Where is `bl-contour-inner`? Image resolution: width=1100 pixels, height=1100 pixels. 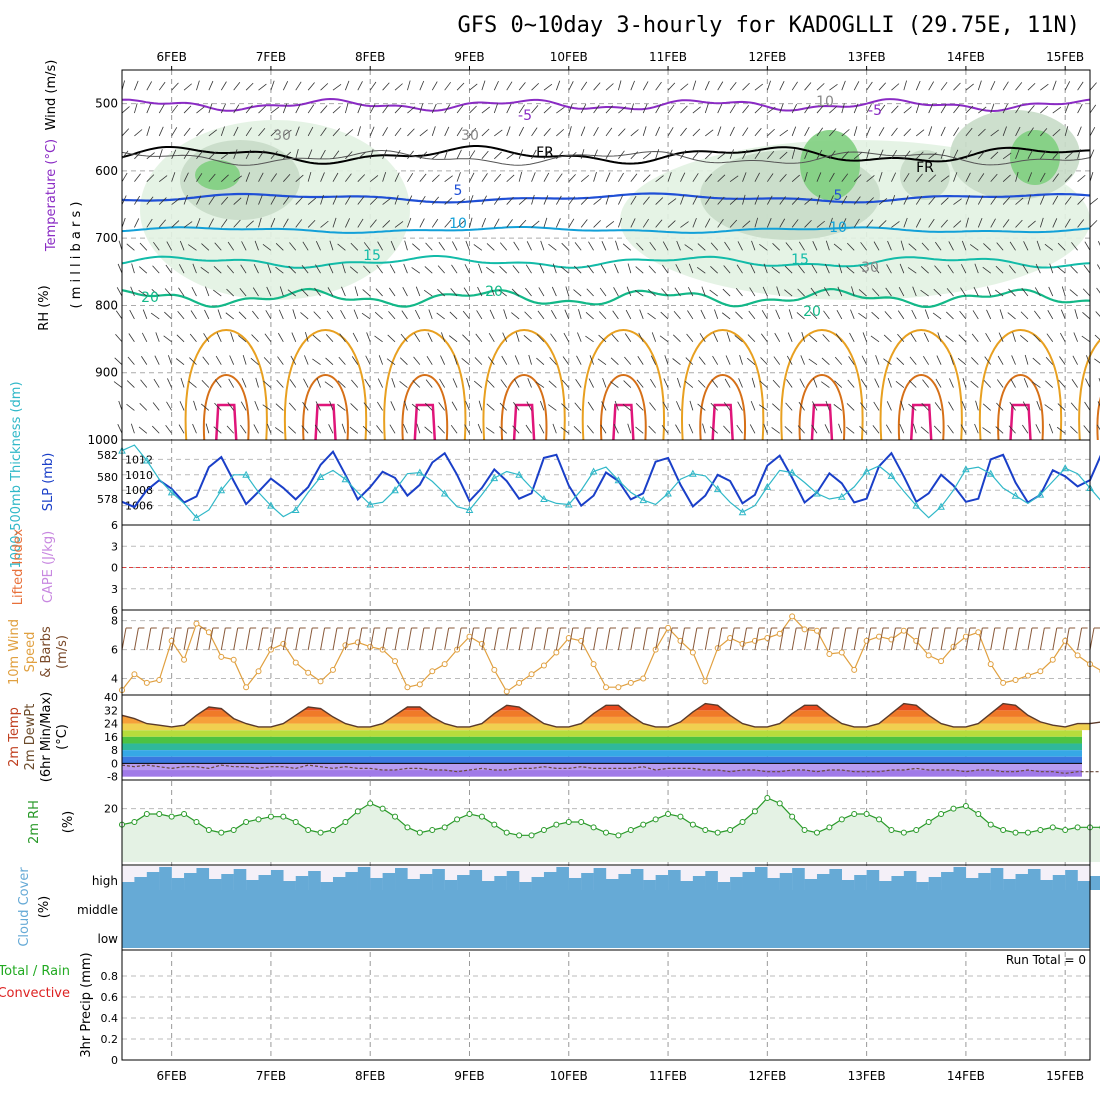 bl-contour-inner is located at coordinates (1020, 422).